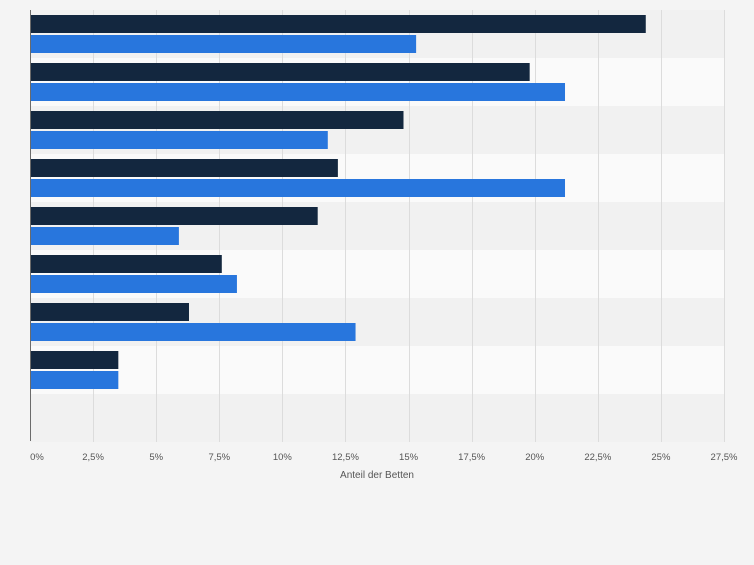  Describe the element at coordinates (661, 457) in the screenshot. I see `x-tick-label: 25%` at that location.